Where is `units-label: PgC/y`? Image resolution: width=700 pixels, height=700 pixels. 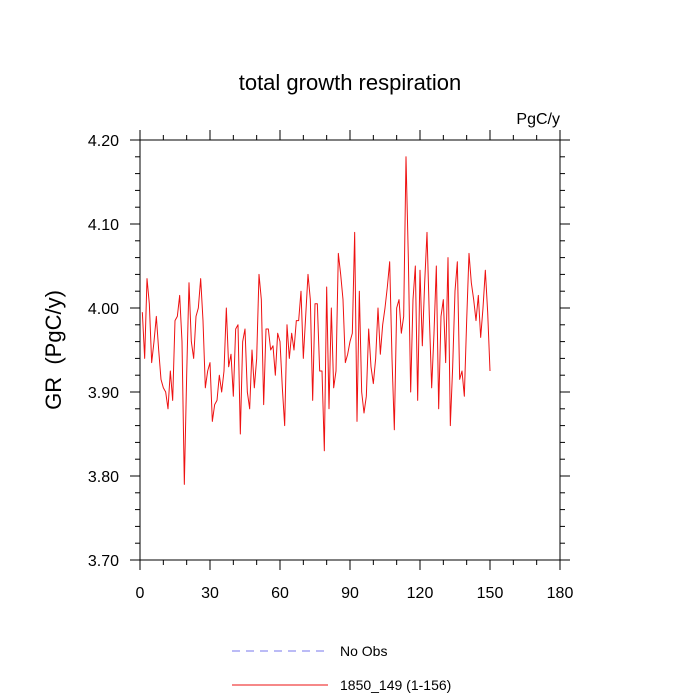 units-label: PgC/y is located at coordinates (538, 119).